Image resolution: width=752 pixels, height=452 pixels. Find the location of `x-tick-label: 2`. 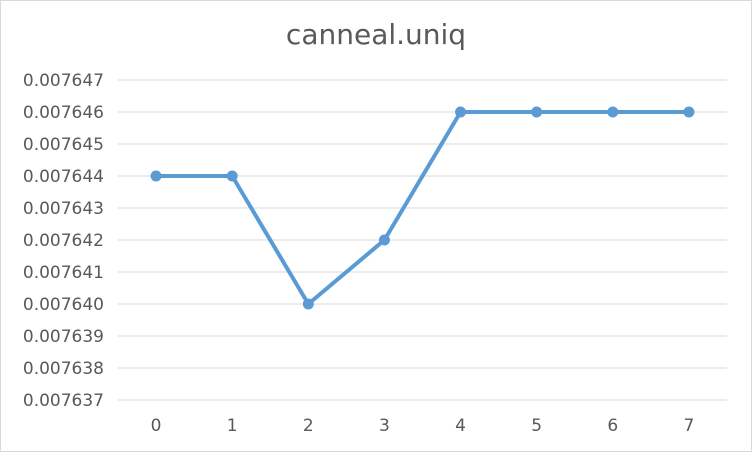

x-tick-label: 2 is located at coordinates (308, 426).